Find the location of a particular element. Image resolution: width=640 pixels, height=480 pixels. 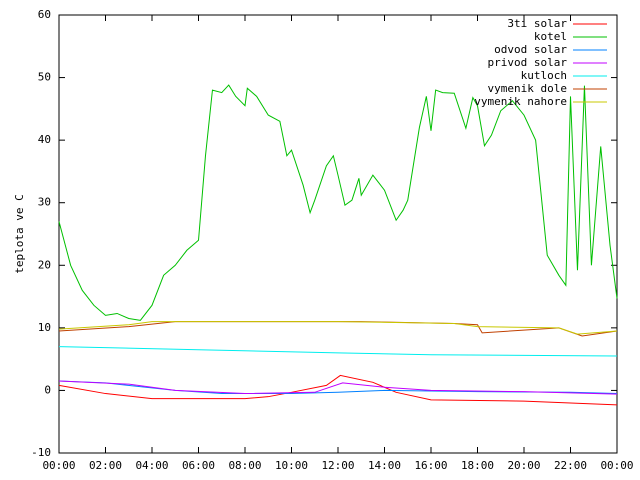

y-tick-label: 50 is located at coordinates (44, 77).